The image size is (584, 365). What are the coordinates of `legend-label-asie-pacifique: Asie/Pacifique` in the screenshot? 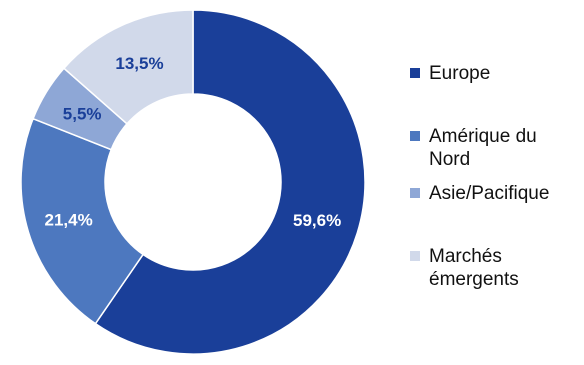 It's located at (489, 193).